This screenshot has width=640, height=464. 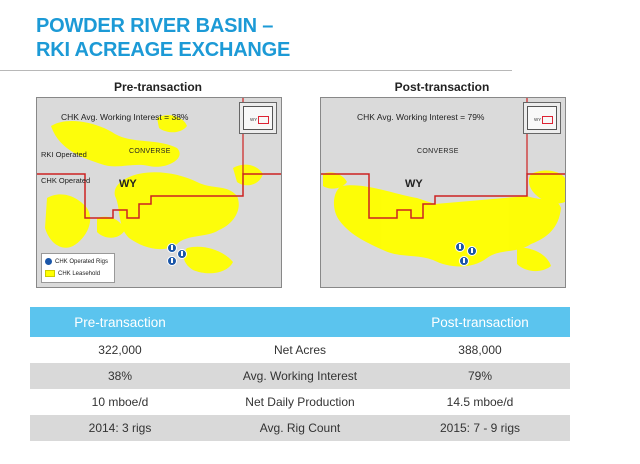 I want to click on table-row: 38% Avg. Working Interest 79%, so click(x=300, y=376).